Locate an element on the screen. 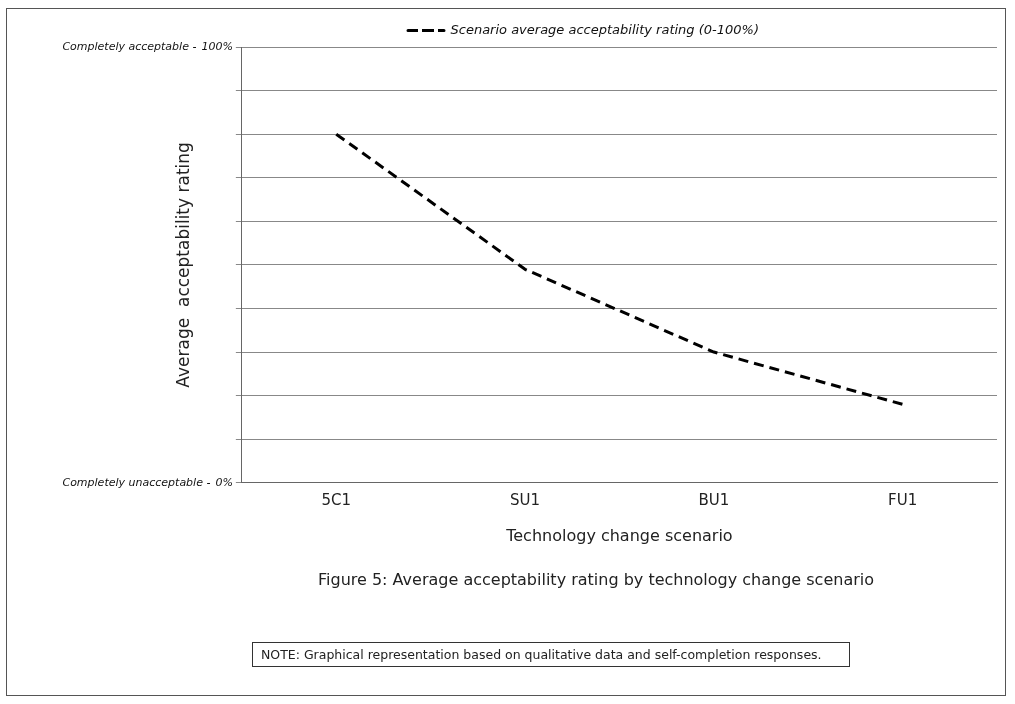 The image size is (1015, 704). y-axis-title: Average acceptability rating is located at coordinates (182, 265).